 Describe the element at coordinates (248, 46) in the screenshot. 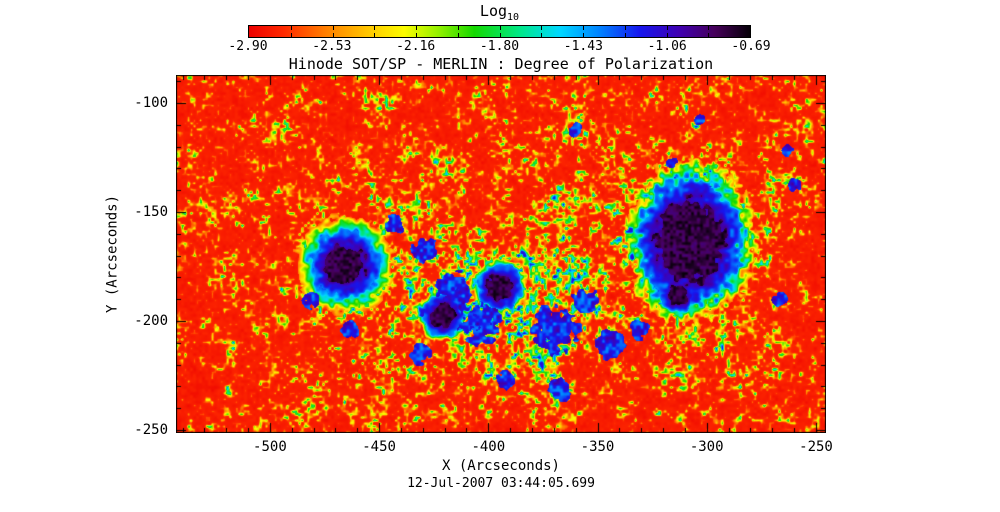

I see `colorbar-tick-label: -2.90` at that location.